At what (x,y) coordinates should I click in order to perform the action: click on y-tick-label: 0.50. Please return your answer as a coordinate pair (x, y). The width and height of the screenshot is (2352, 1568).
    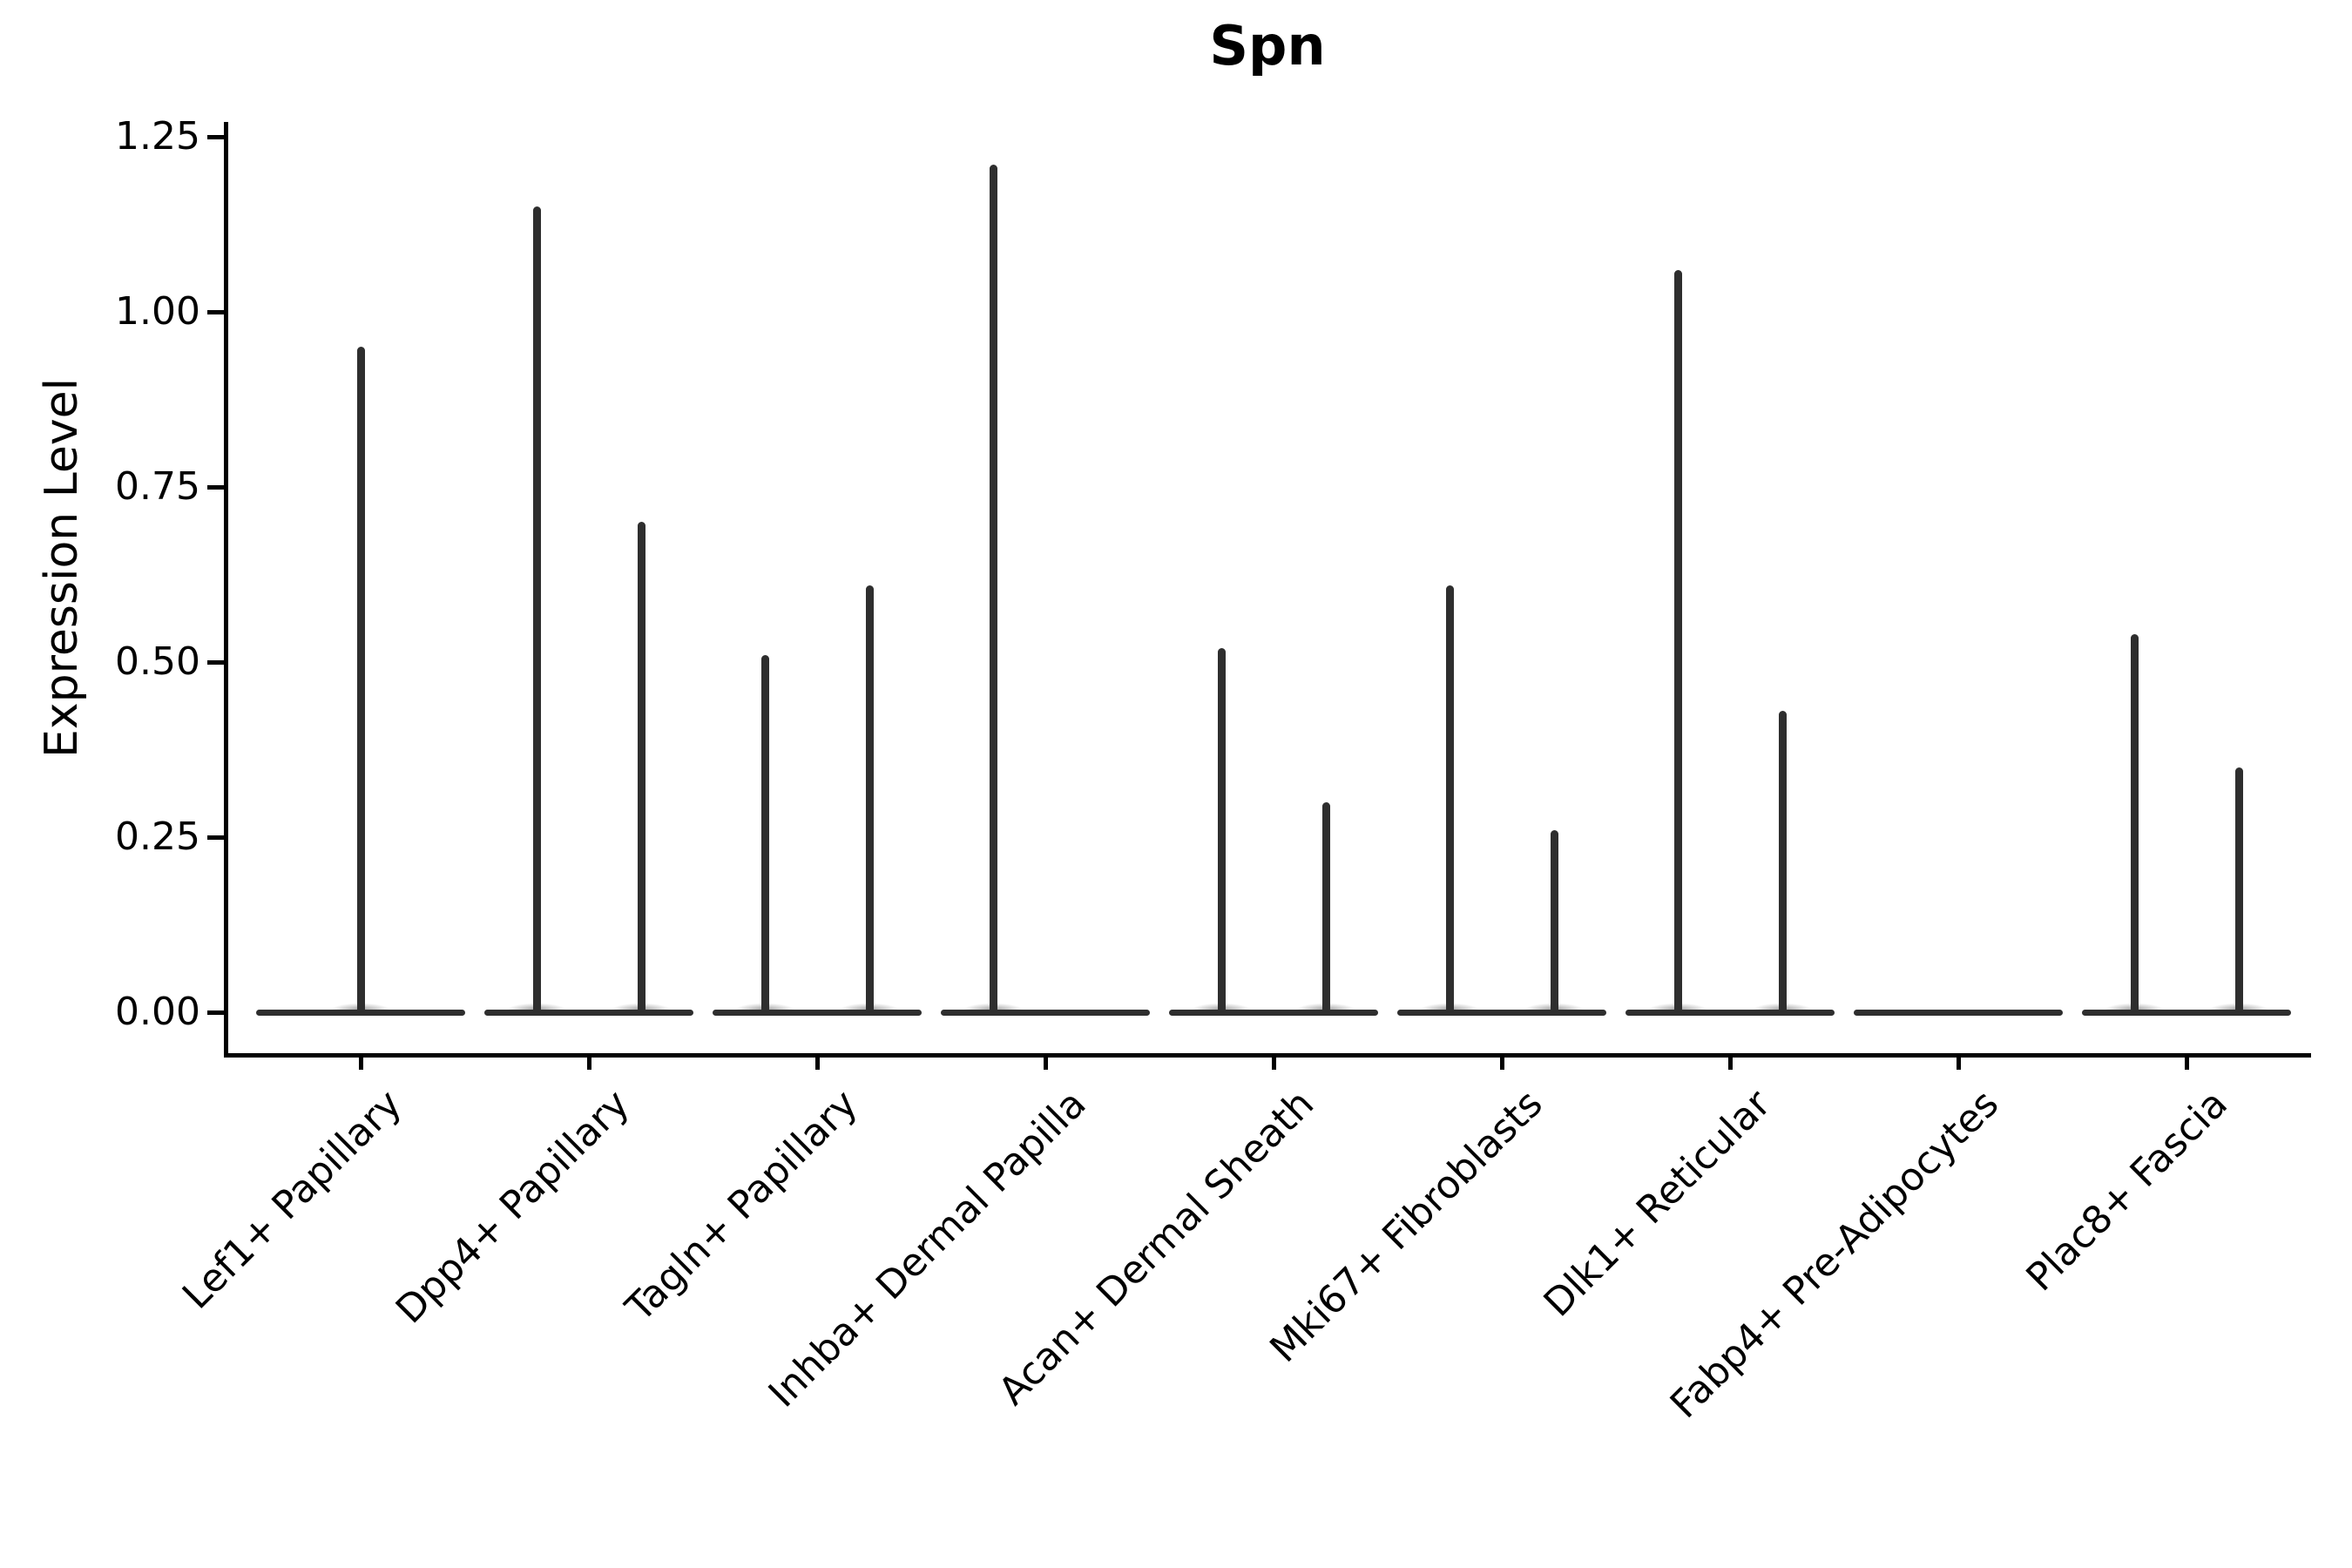
    Looking at the image, I should click on (157, 662).